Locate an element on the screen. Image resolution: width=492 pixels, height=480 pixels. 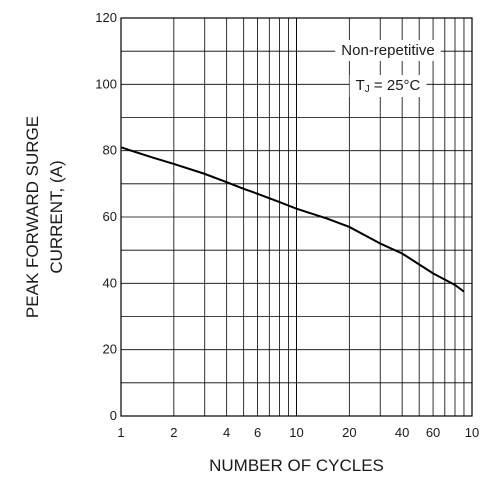
legend-annotation: Non-repetitive TJ = 25°C is located at coordinates (388, 68).